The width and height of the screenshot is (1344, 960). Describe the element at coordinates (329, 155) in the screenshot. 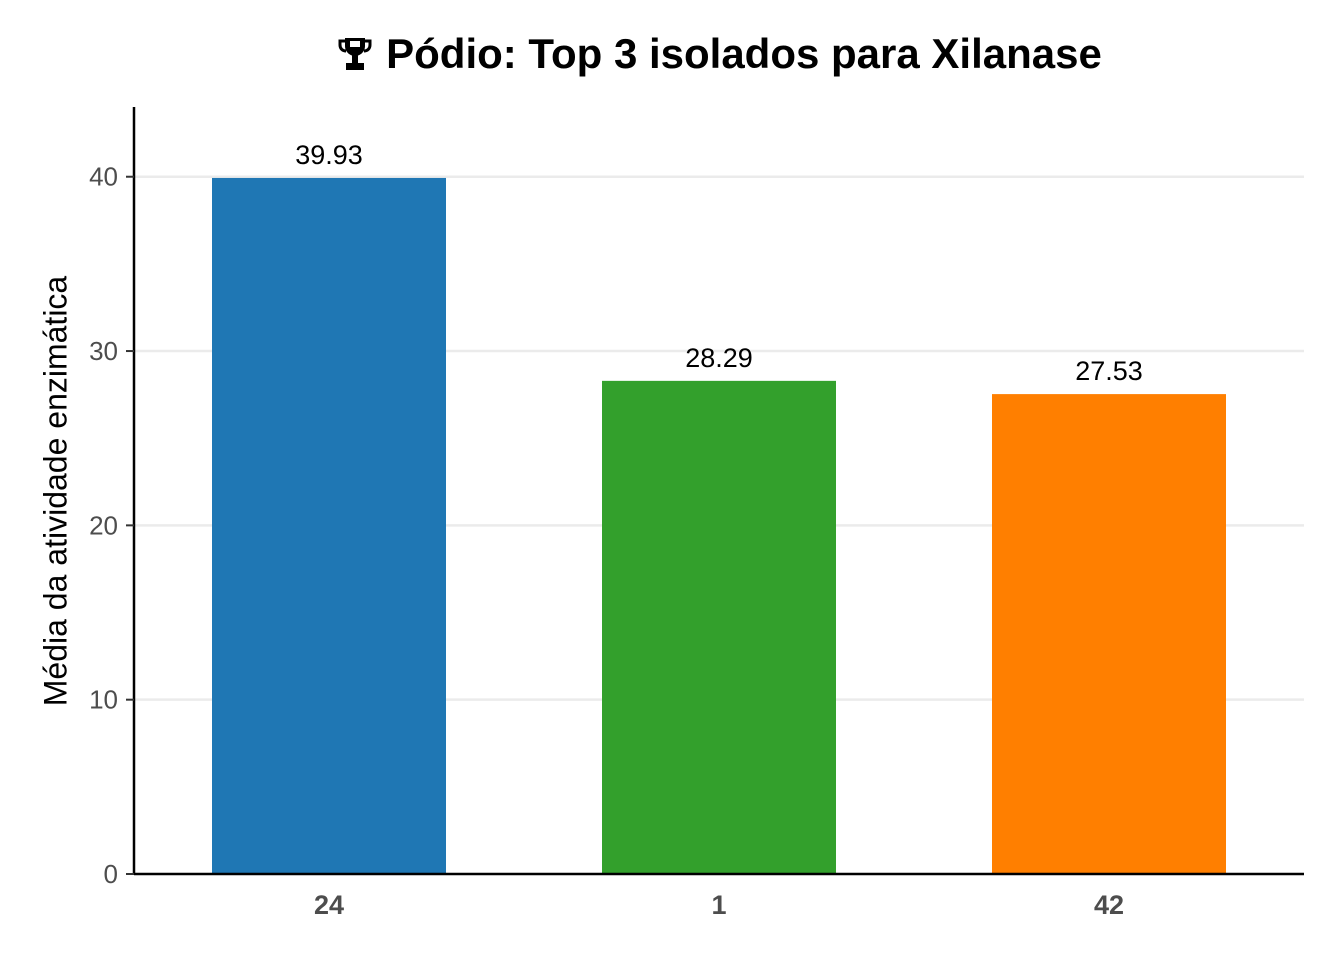

I see `data-label: 39.93` at that location.